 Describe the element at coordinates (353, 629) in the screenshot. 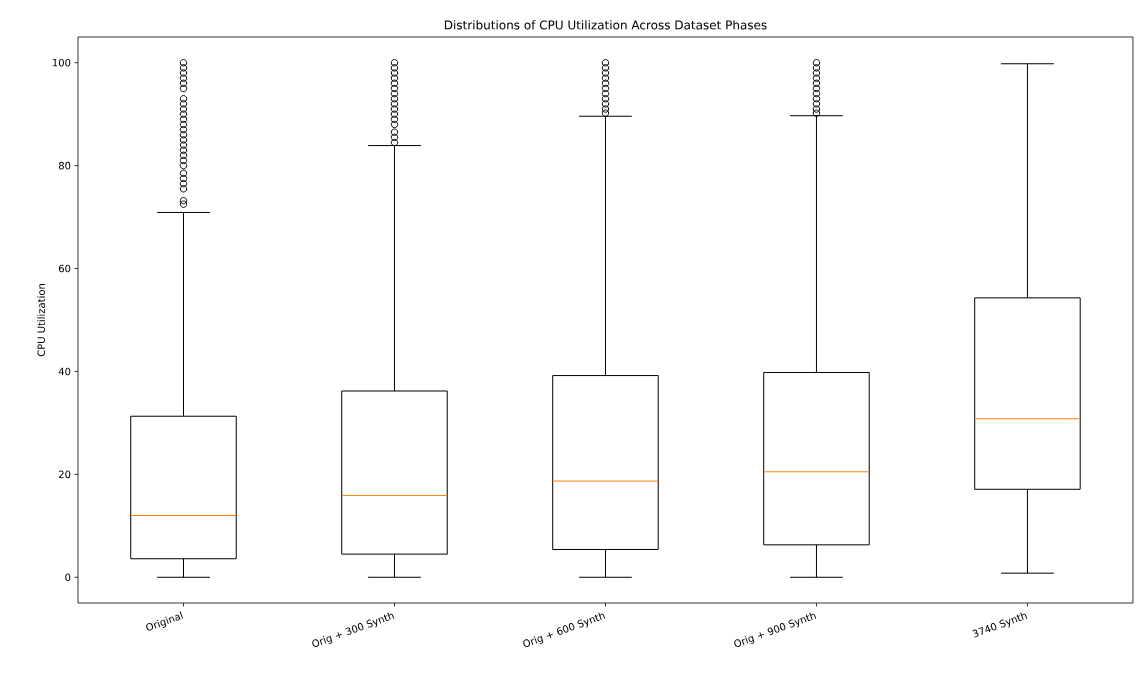

I see `x-tick-label: Orig + 300 Synth` at that location.